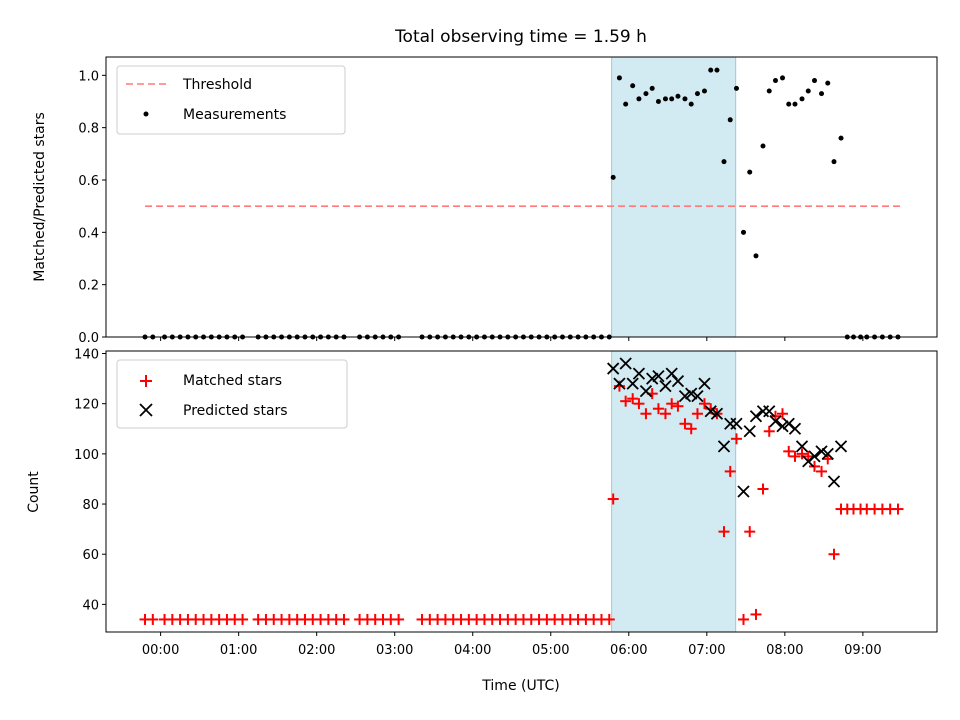 The height and width of the screenshot is (720, 960). Describe the element at coordinates (217, 85) in the screenshot. I see `legend-threshold-label: Threshold` at that location.